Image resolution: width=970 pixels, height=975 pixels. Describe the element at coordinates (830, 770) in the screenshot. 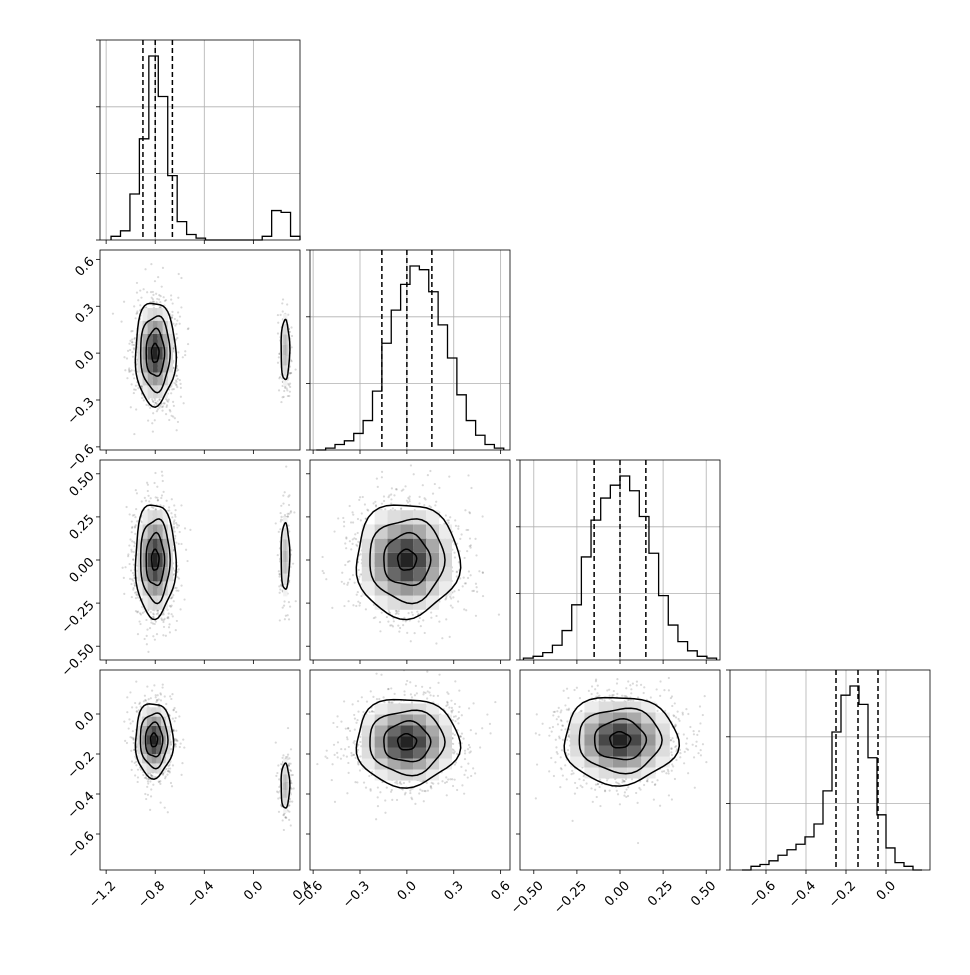

I see `hist-panel-bg` at that location.